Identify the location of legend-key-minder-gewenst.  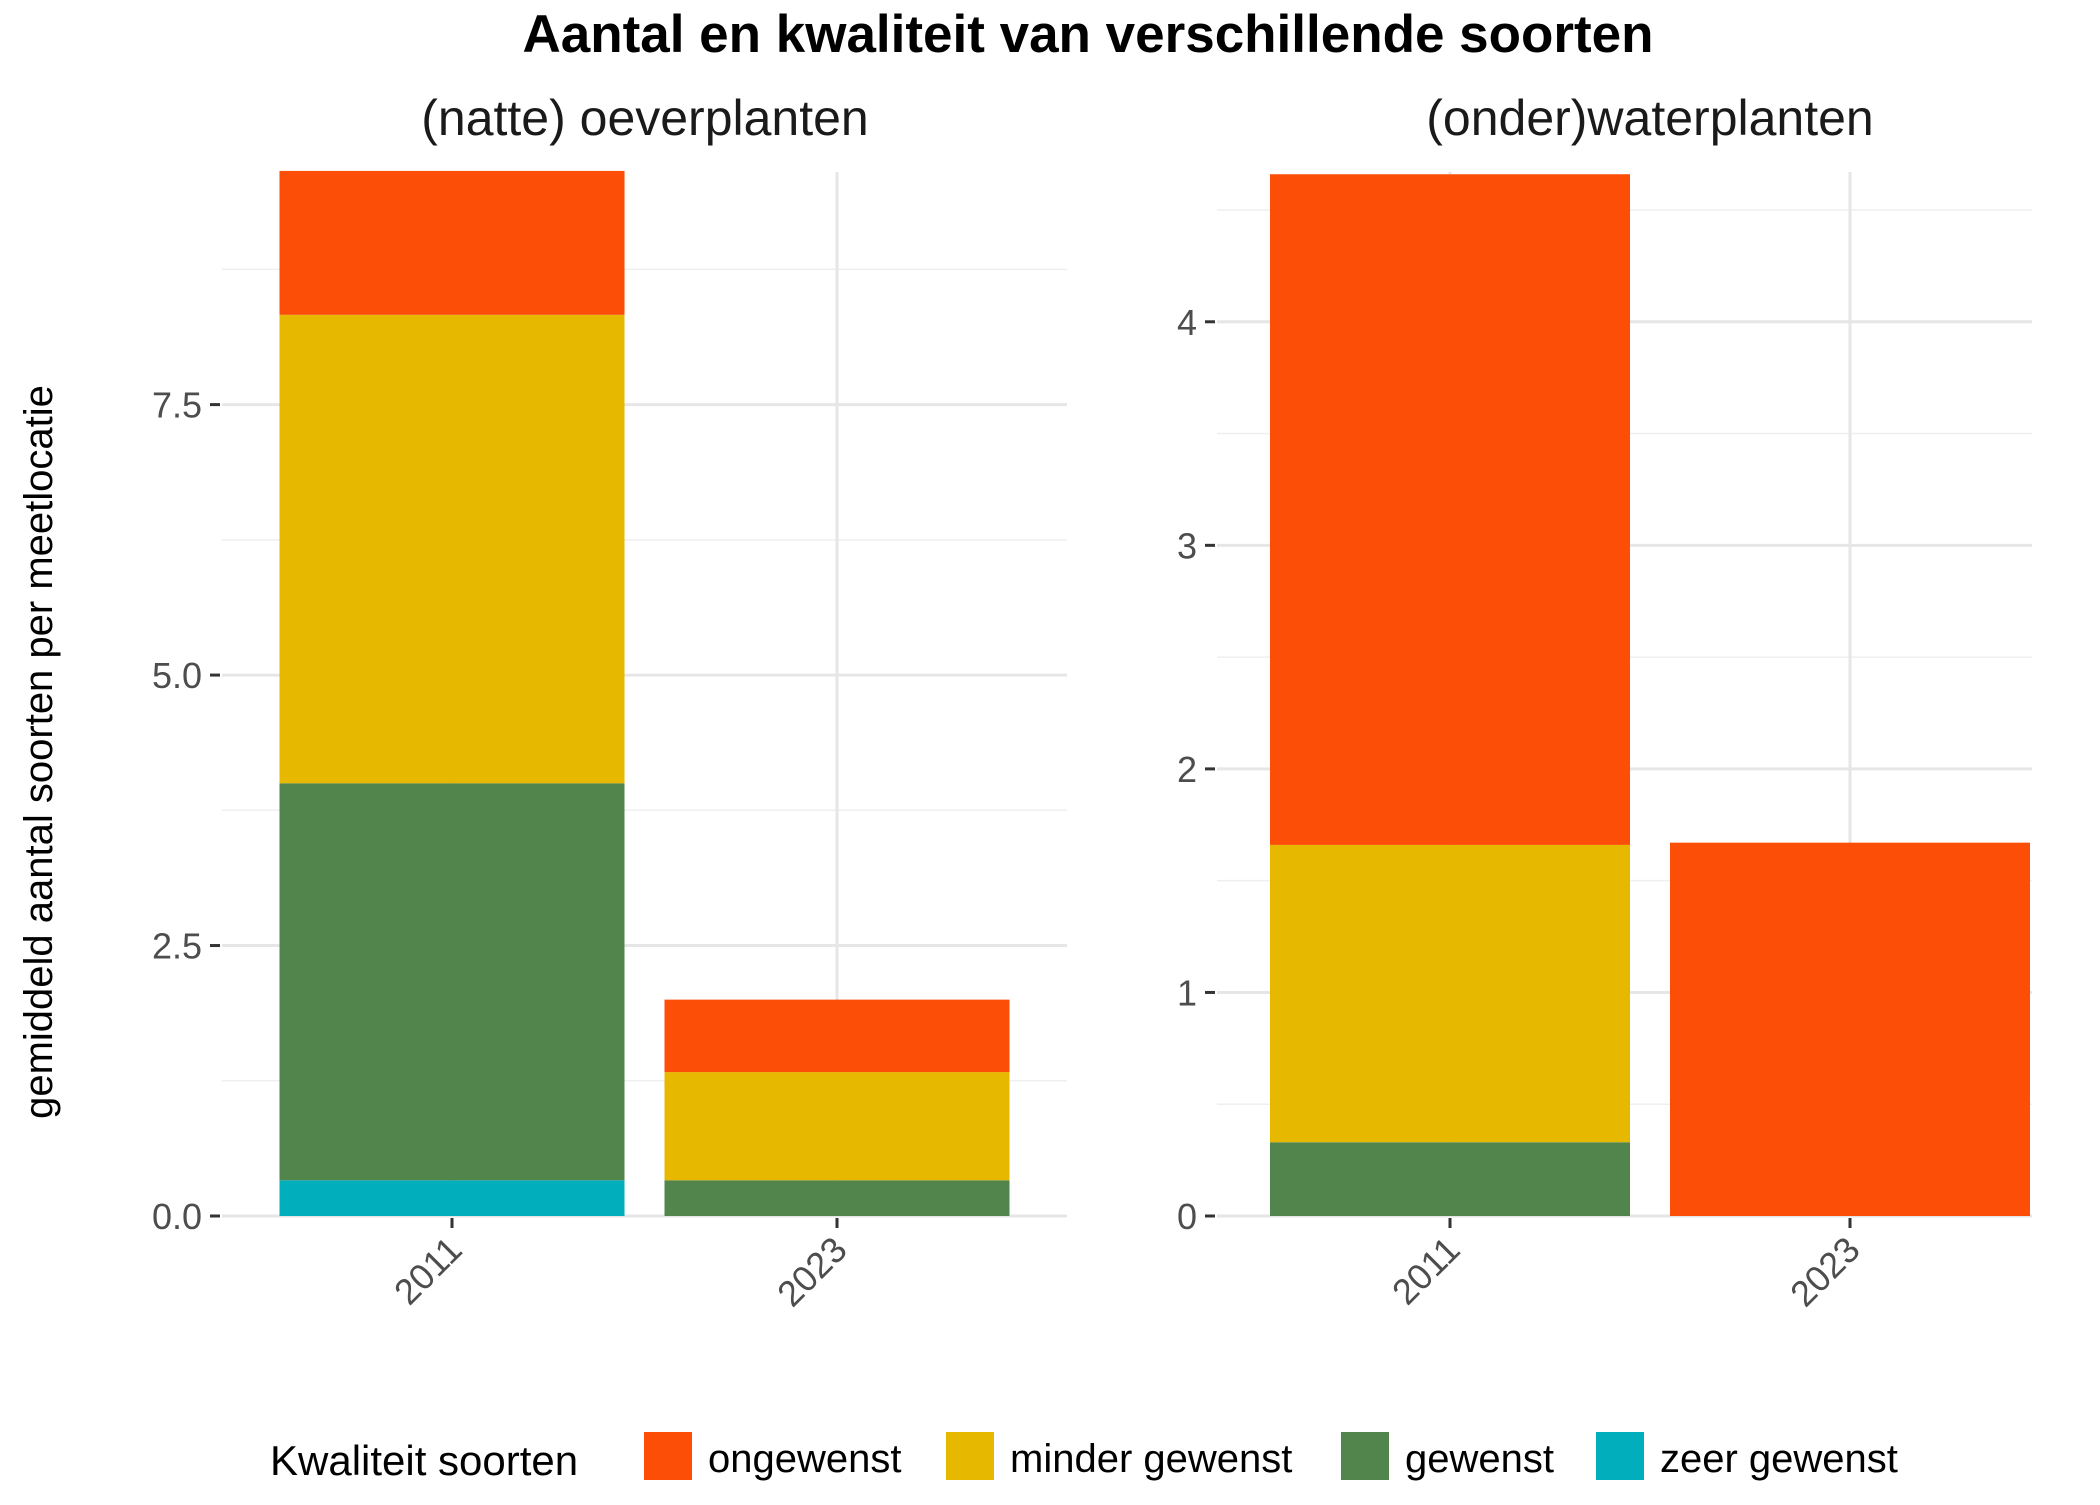
(970, 1456).